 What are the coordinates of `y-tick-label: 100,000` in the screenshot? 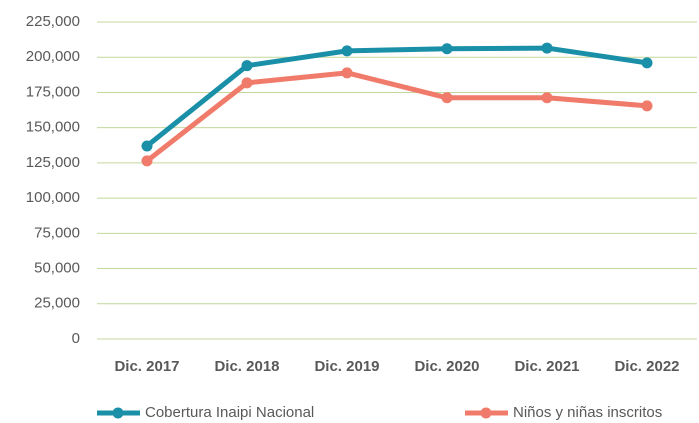 It's located at (53, 197).